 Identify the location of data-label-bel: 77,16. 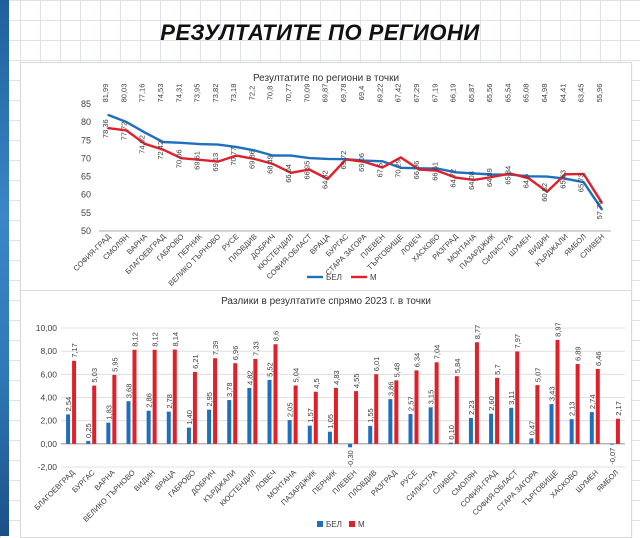
(142, 93).